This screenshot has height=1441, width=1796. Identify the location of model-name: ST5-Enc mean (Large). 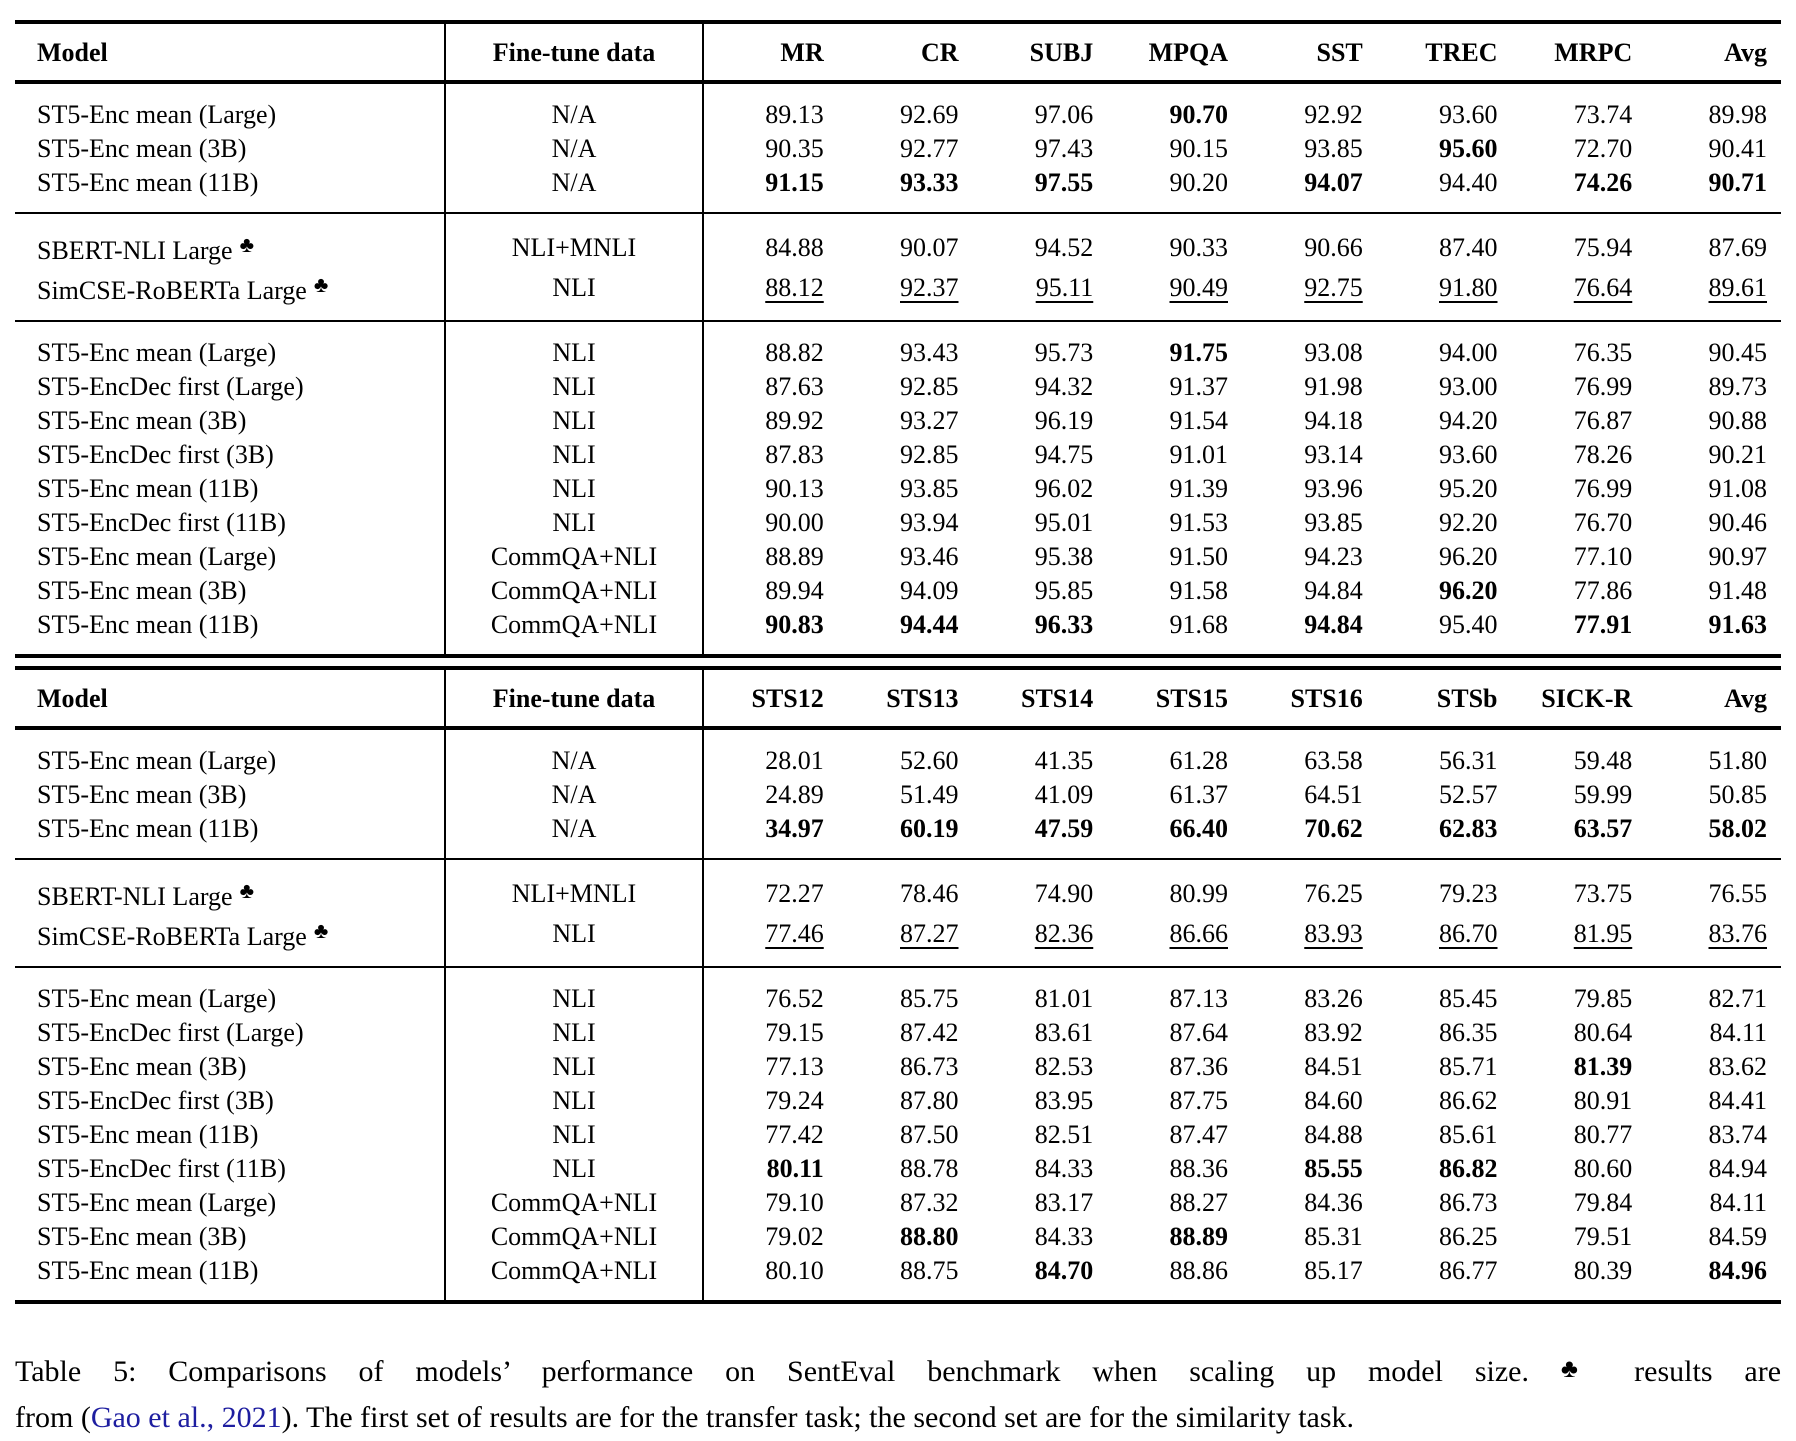
(230, 753).